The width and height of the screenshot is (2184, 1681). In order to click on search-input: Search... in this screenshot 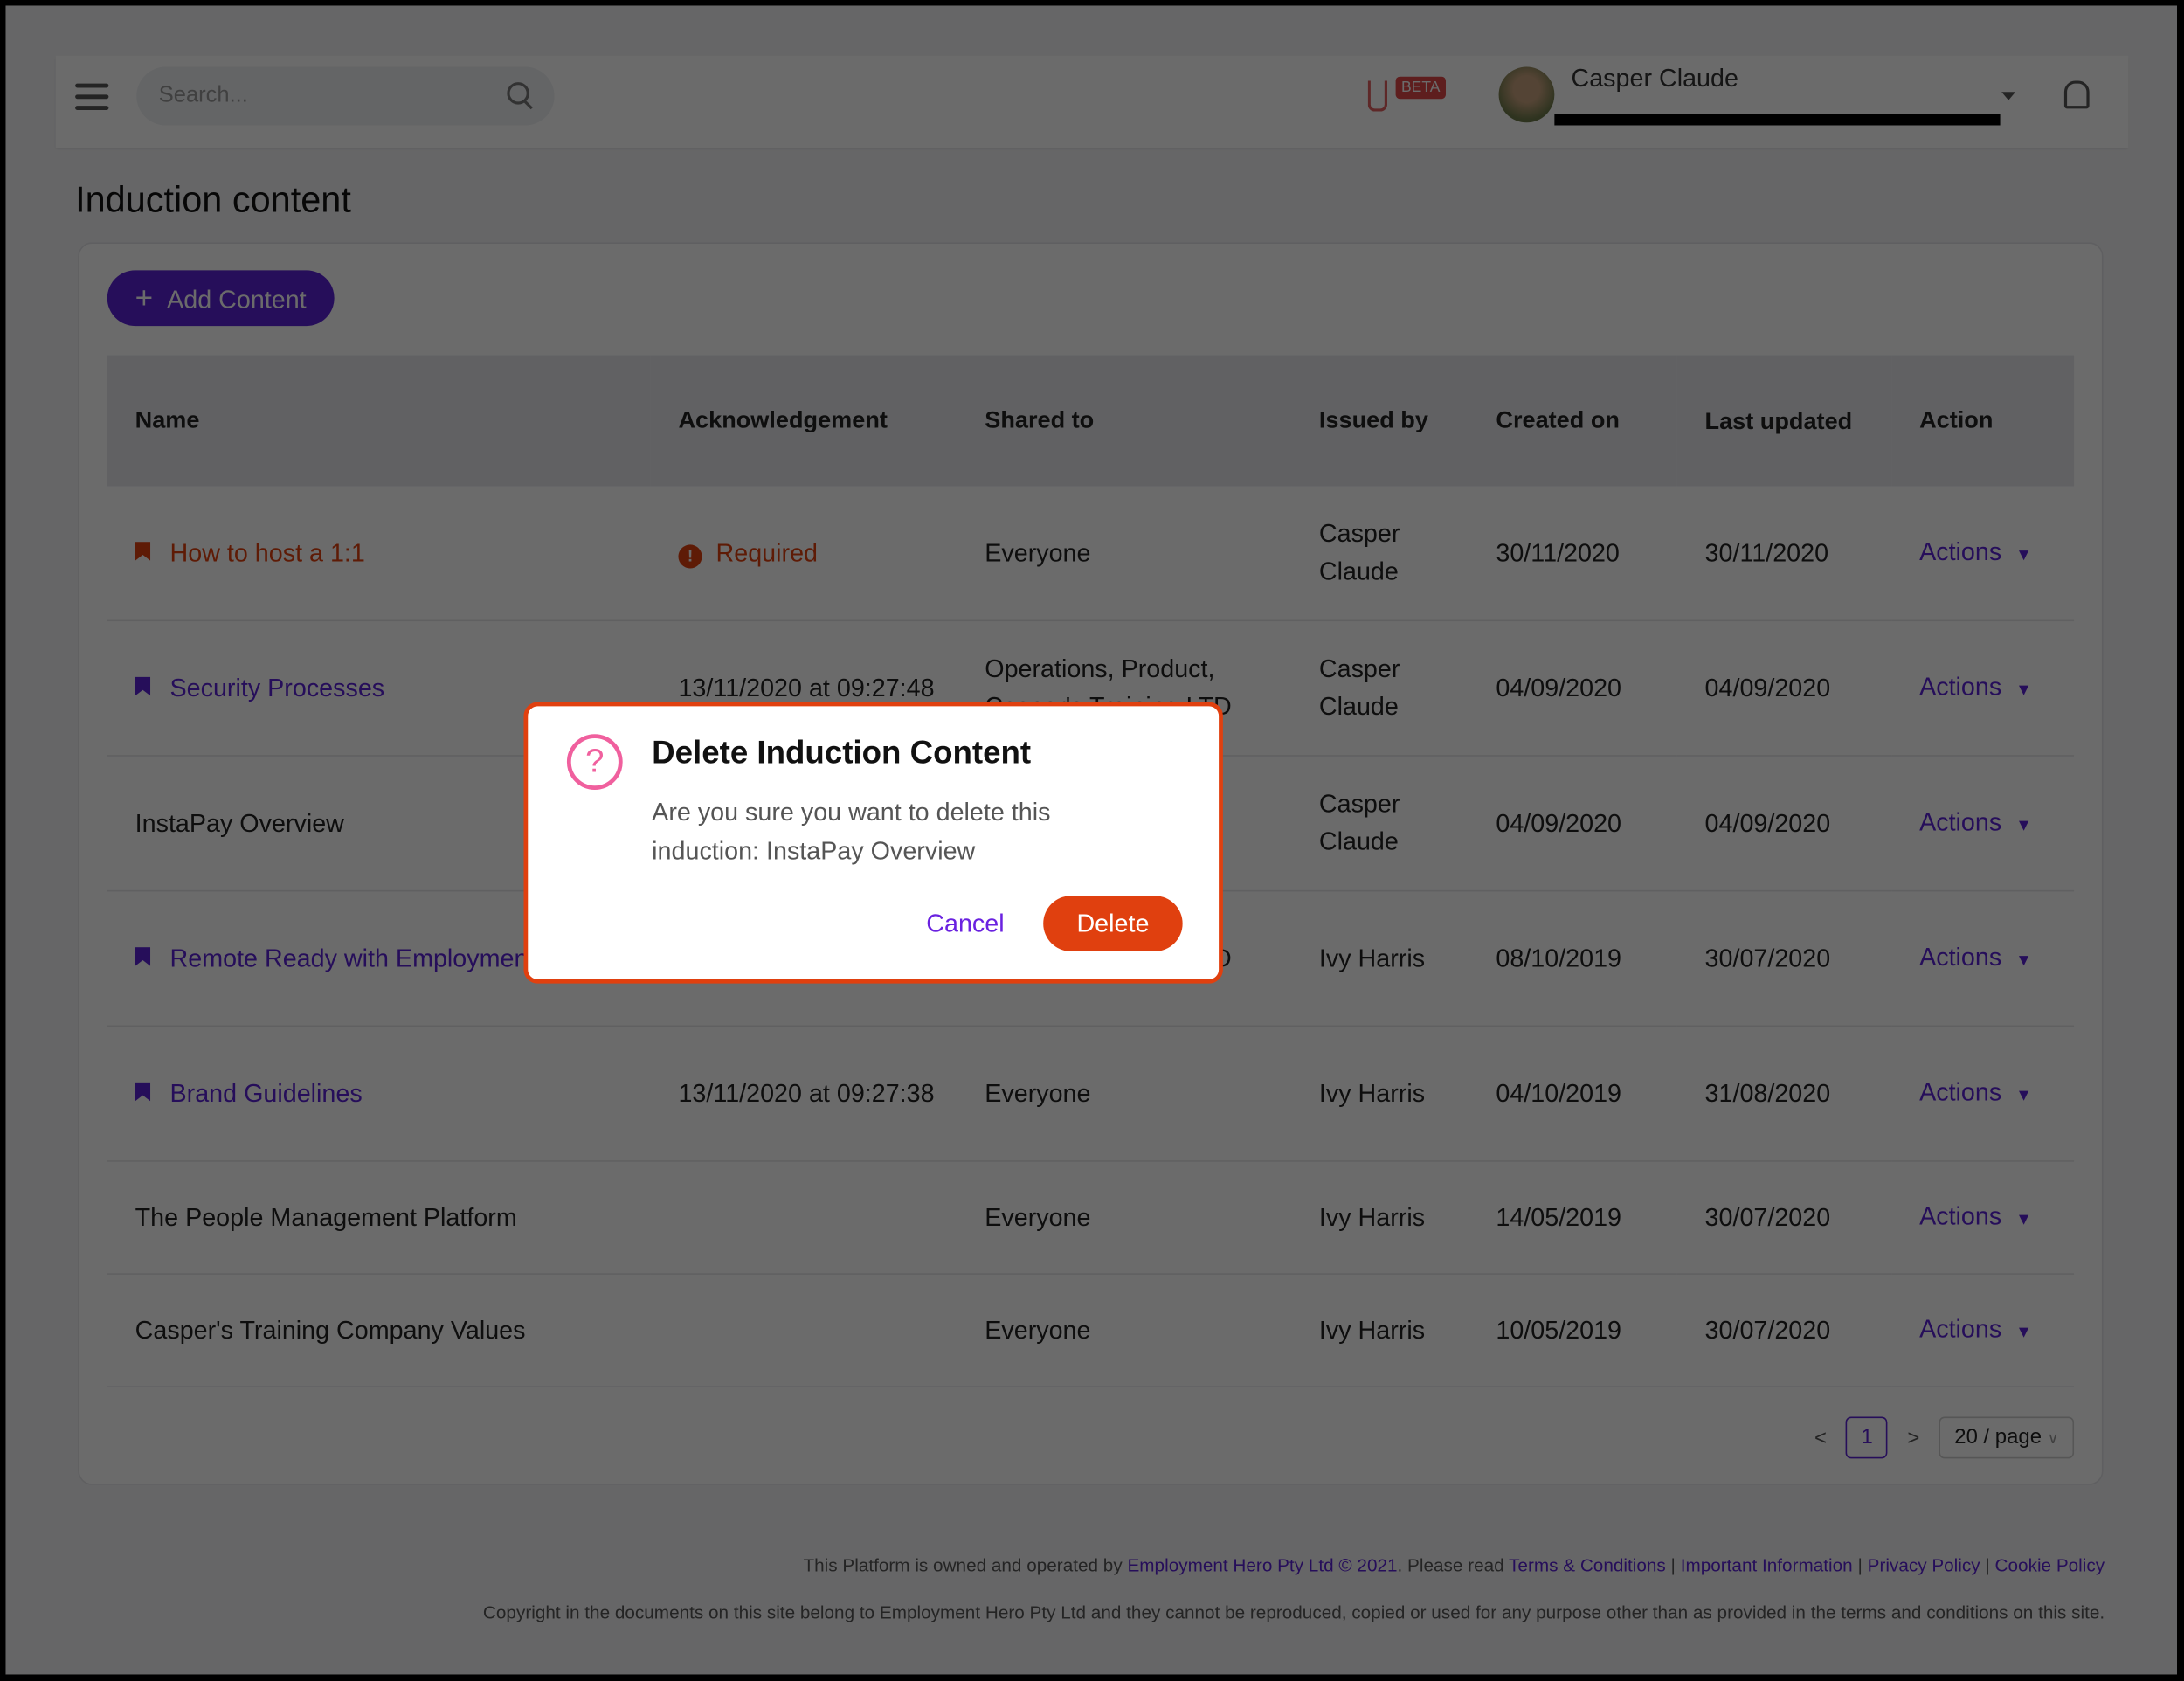, I will do `click(345, 96)`.